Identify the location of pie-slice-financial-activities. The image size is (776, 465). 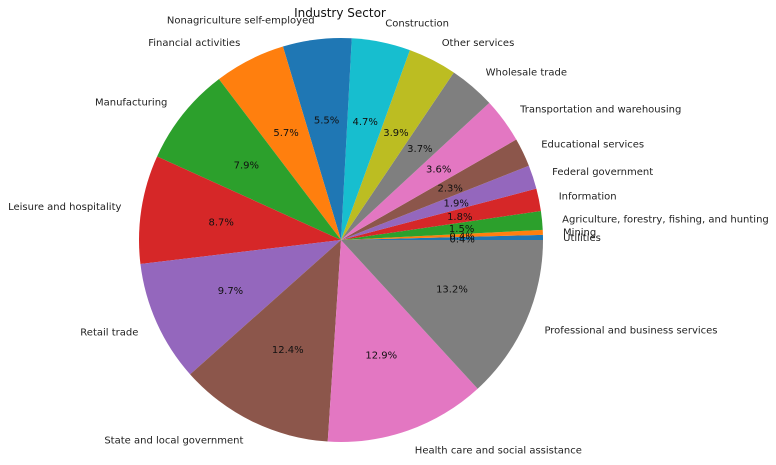
(279, 143).